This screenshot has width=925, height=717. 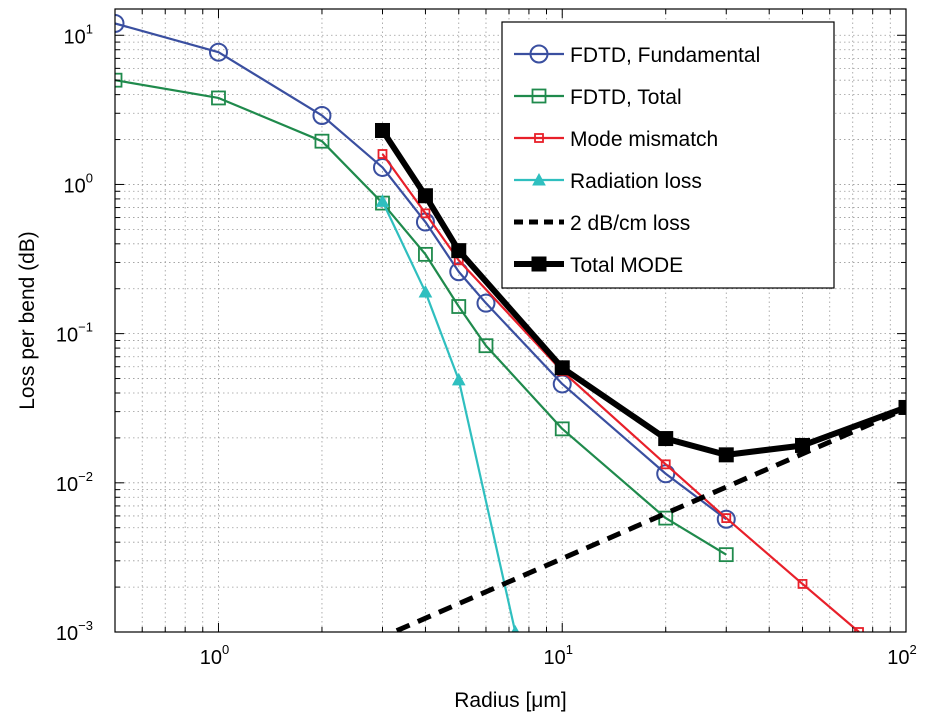 I want to click on legend-entry: FDTD, Fundamental, so click(x=637, y=55).